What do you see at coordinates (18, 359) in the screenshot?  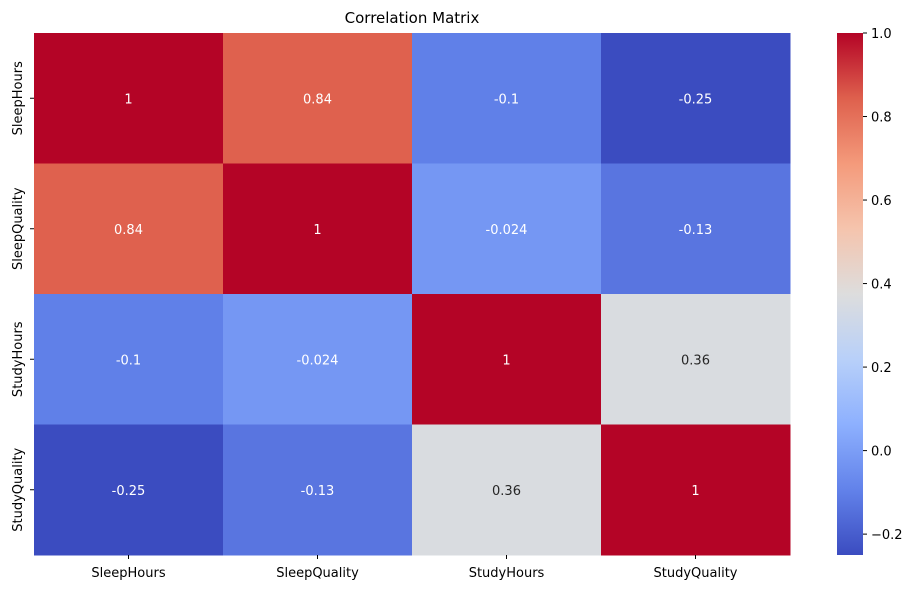 I see `y-tick-label: StudyHours` at bounding box center [18, 359].